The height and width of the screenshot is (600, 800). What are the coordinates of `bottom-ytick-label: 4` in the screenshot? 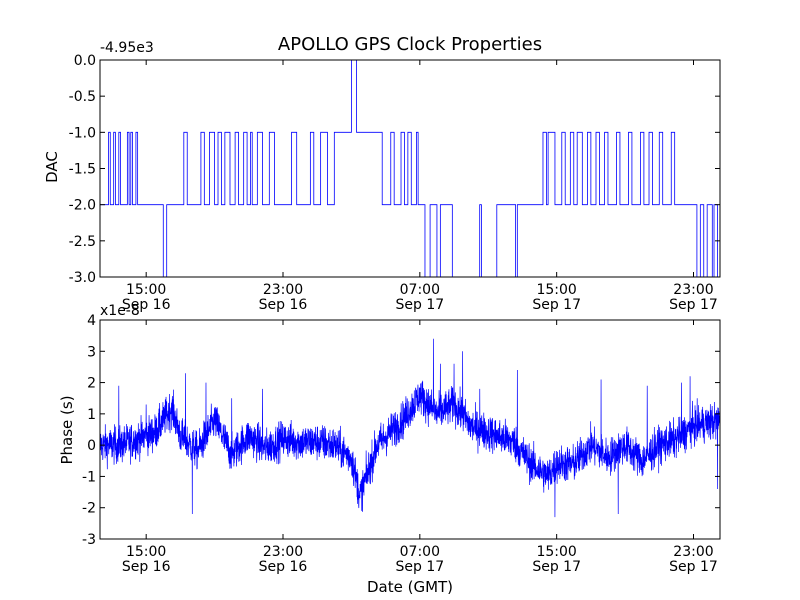 It's located at (91, 321).